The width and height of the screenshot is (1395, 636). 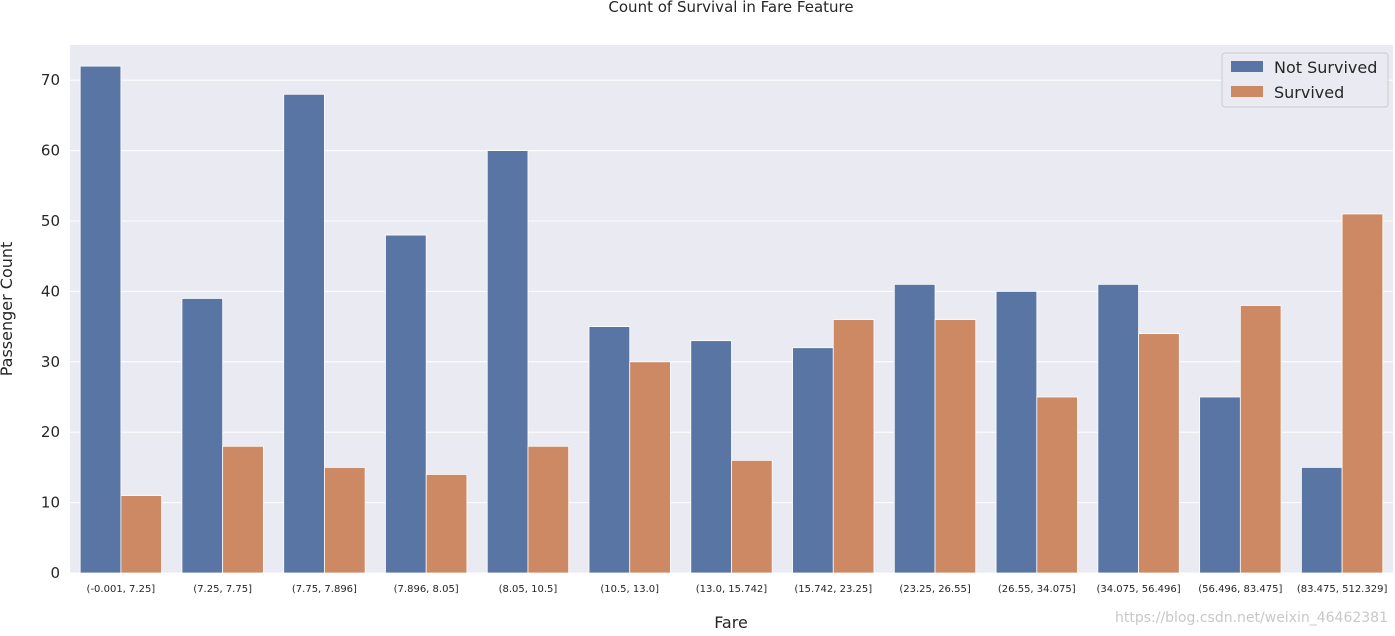 I want to click on y-axis-ticks: 0 10 20 30 40 50 60 70, so click(x=50, y=326).